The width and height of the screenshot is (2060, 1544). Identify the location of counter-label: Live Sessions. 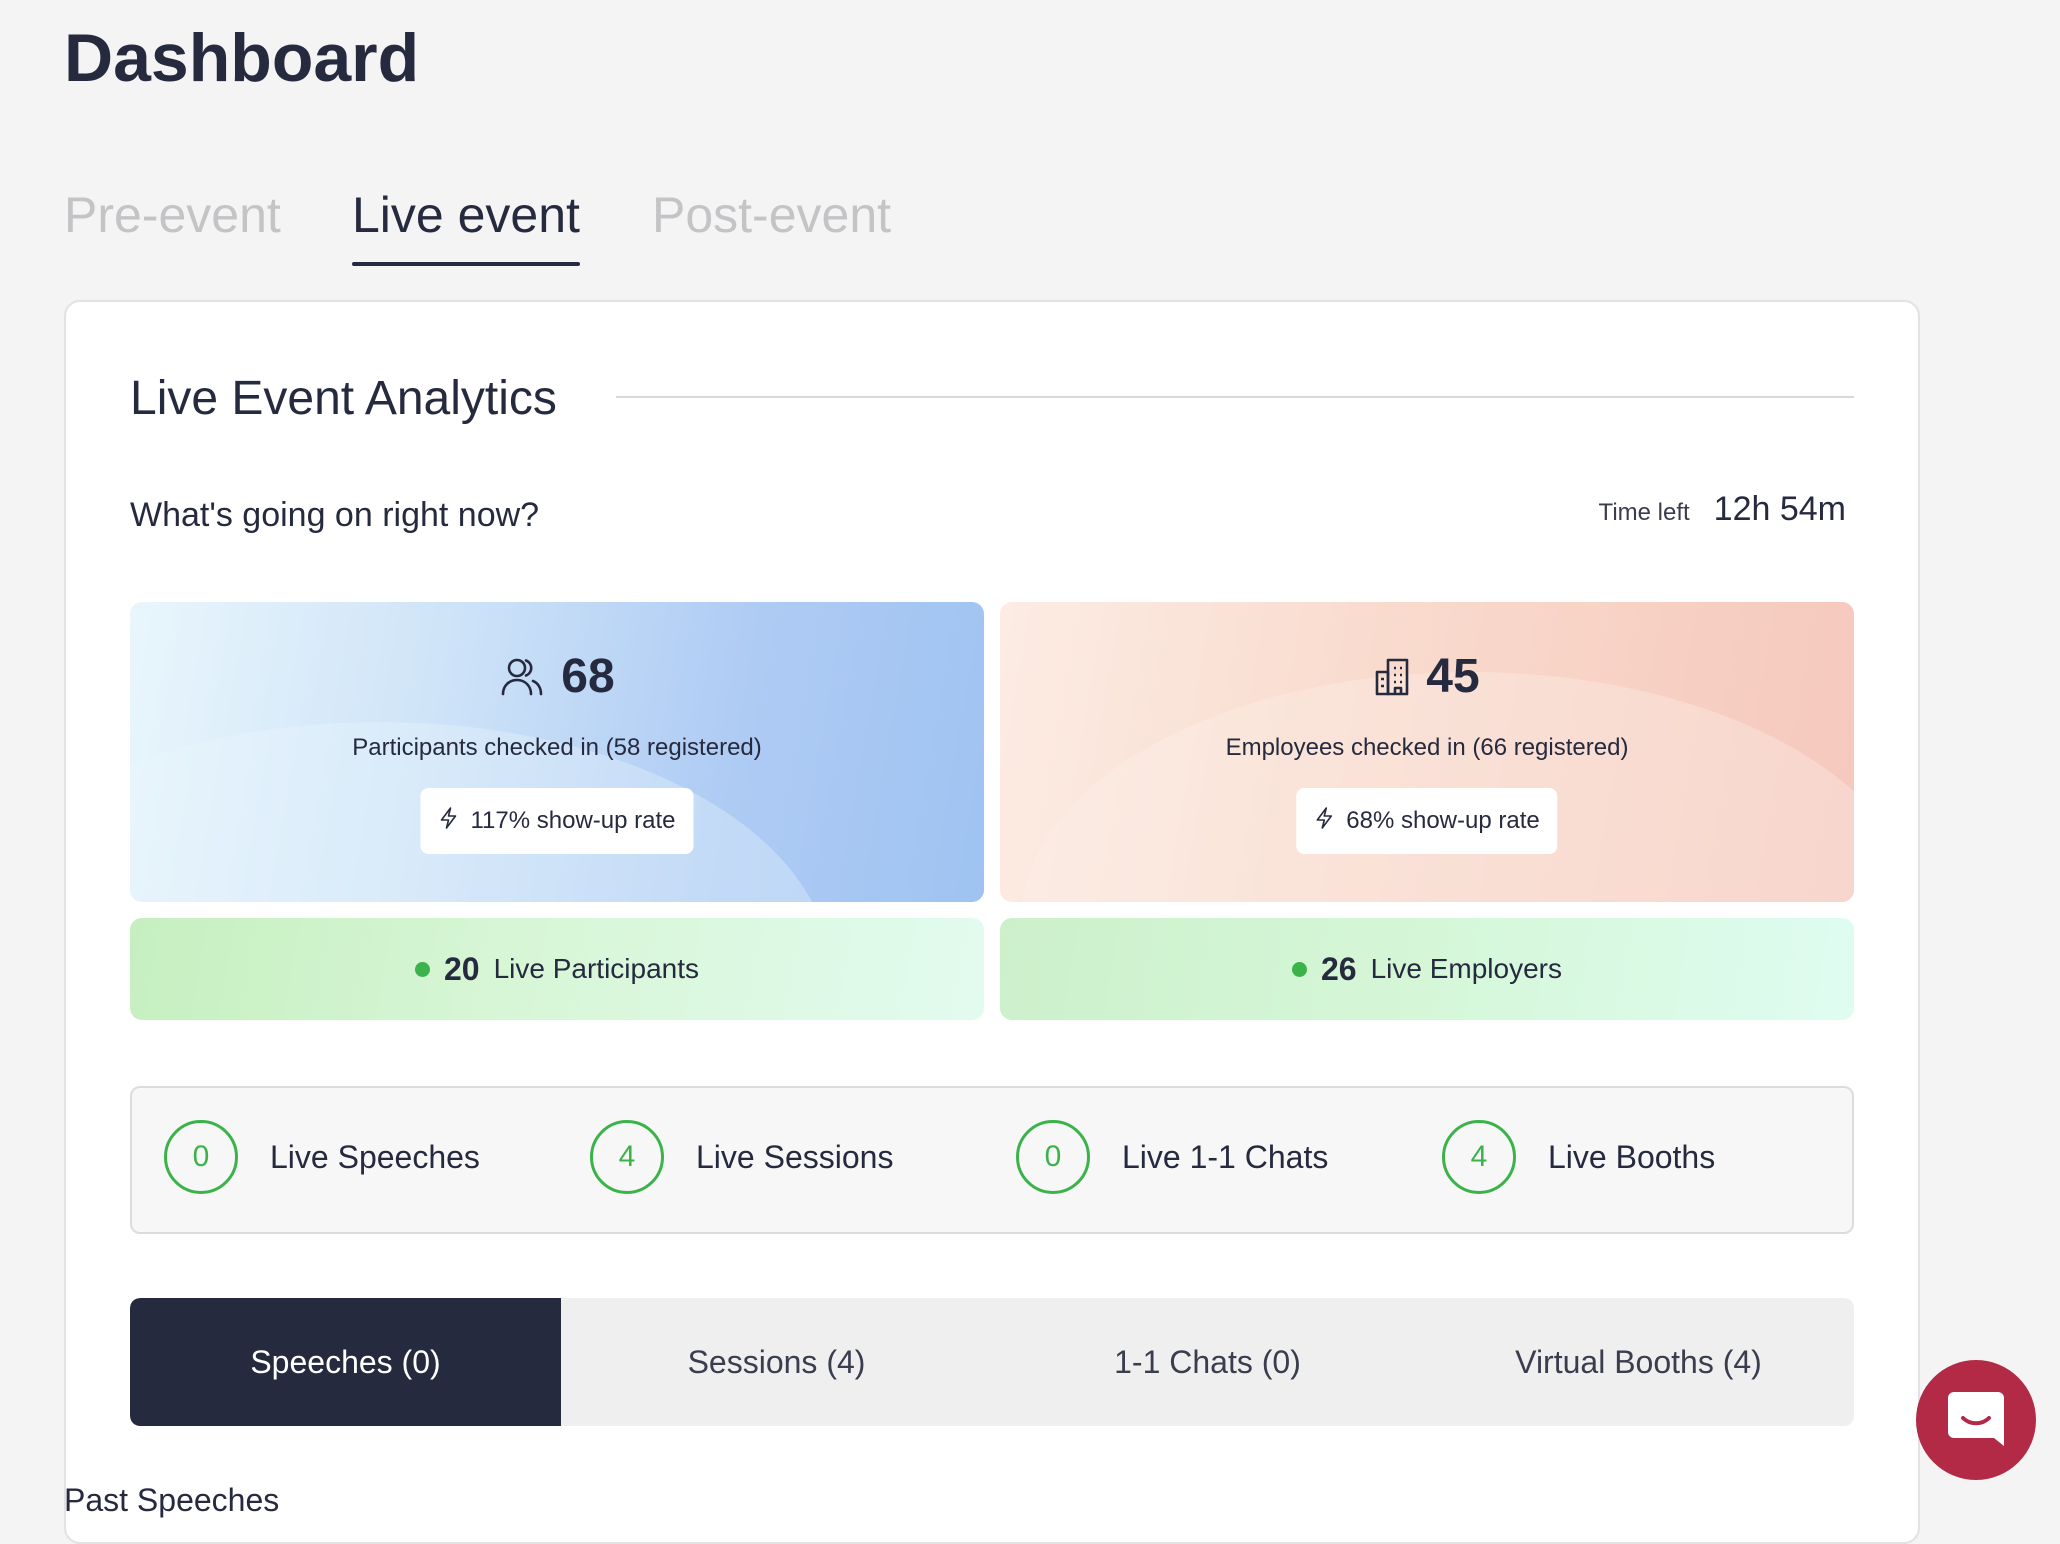
(795, 1156).